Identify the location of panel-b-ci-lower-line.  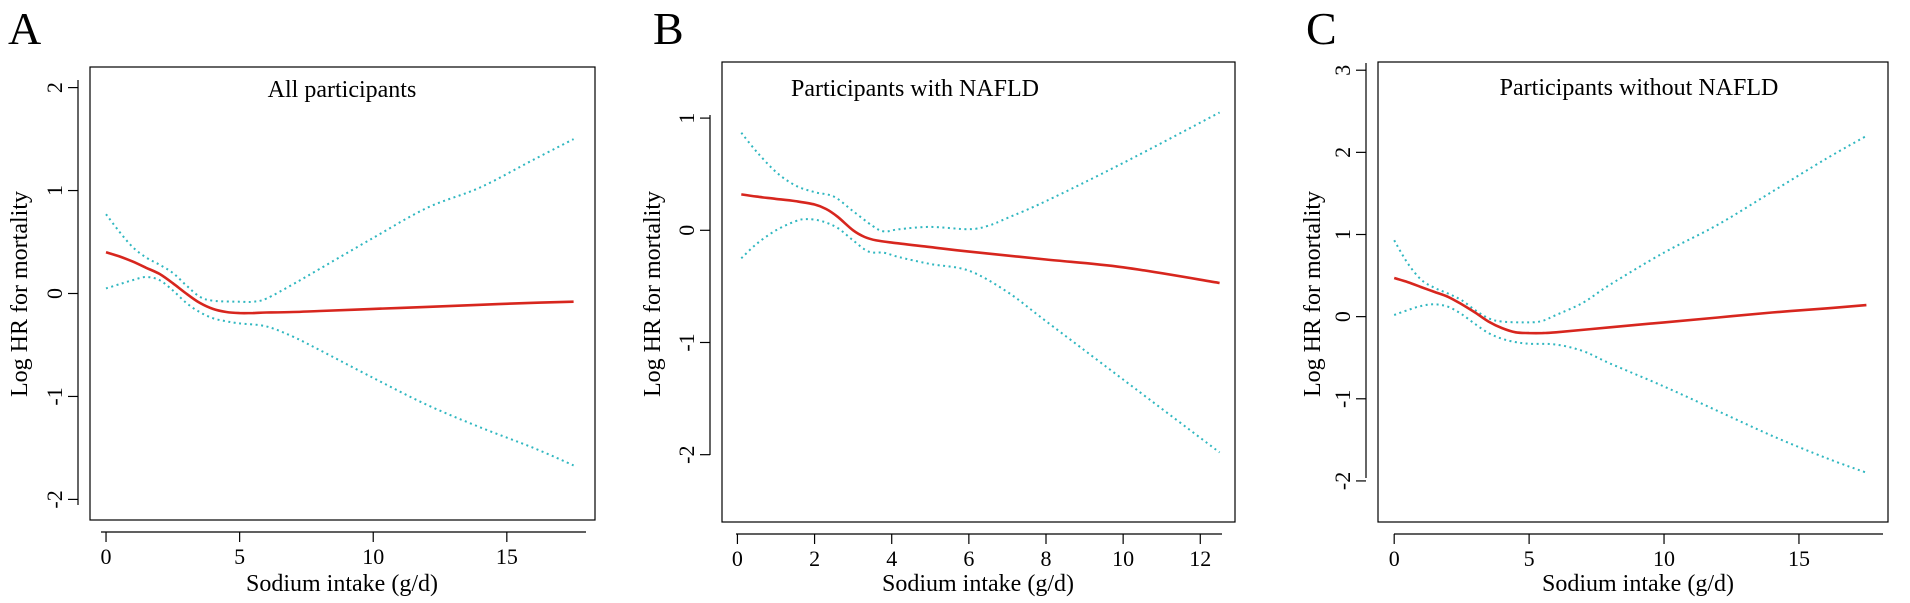
(980, 336).